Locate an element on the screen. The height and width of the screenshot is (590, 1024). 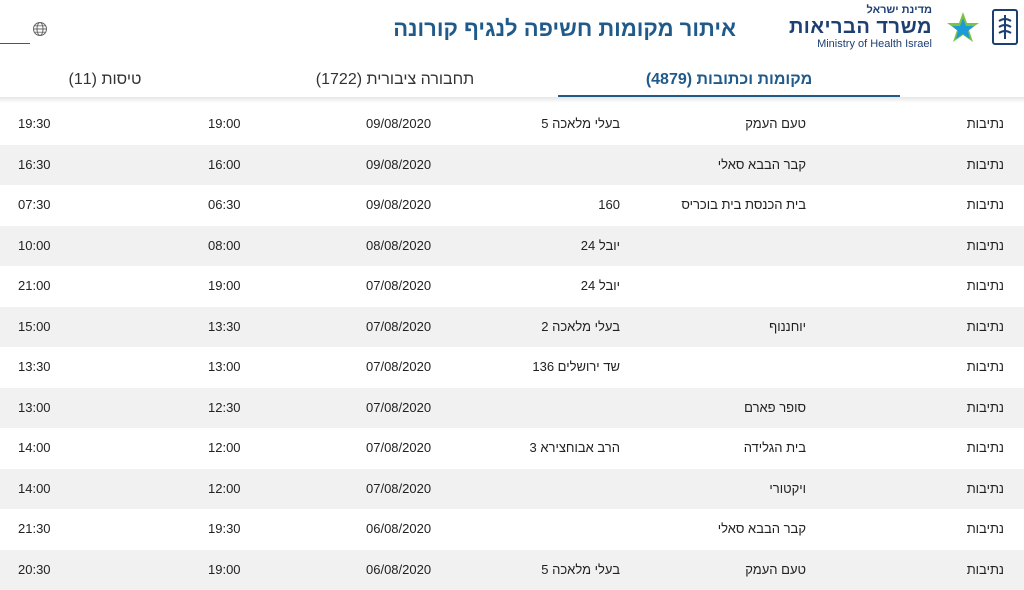
globe-icon is located at coordinates (40, 29).